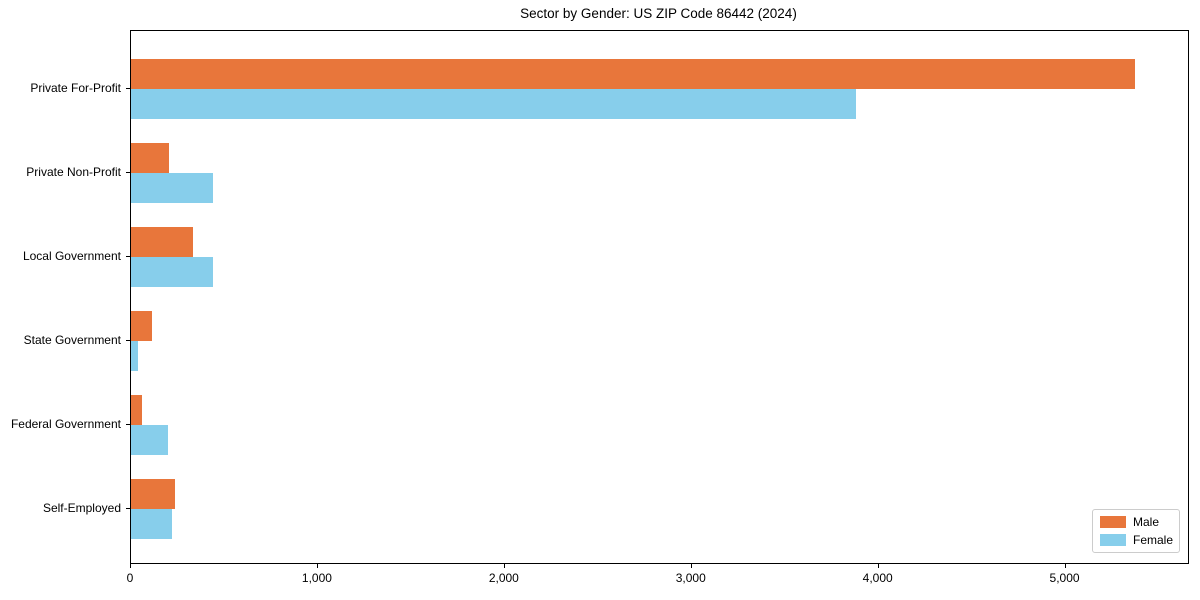 The width and height of the screenshot is (1200, 600). I want to click on x-tick-label-0: 0, so click(130, 578).